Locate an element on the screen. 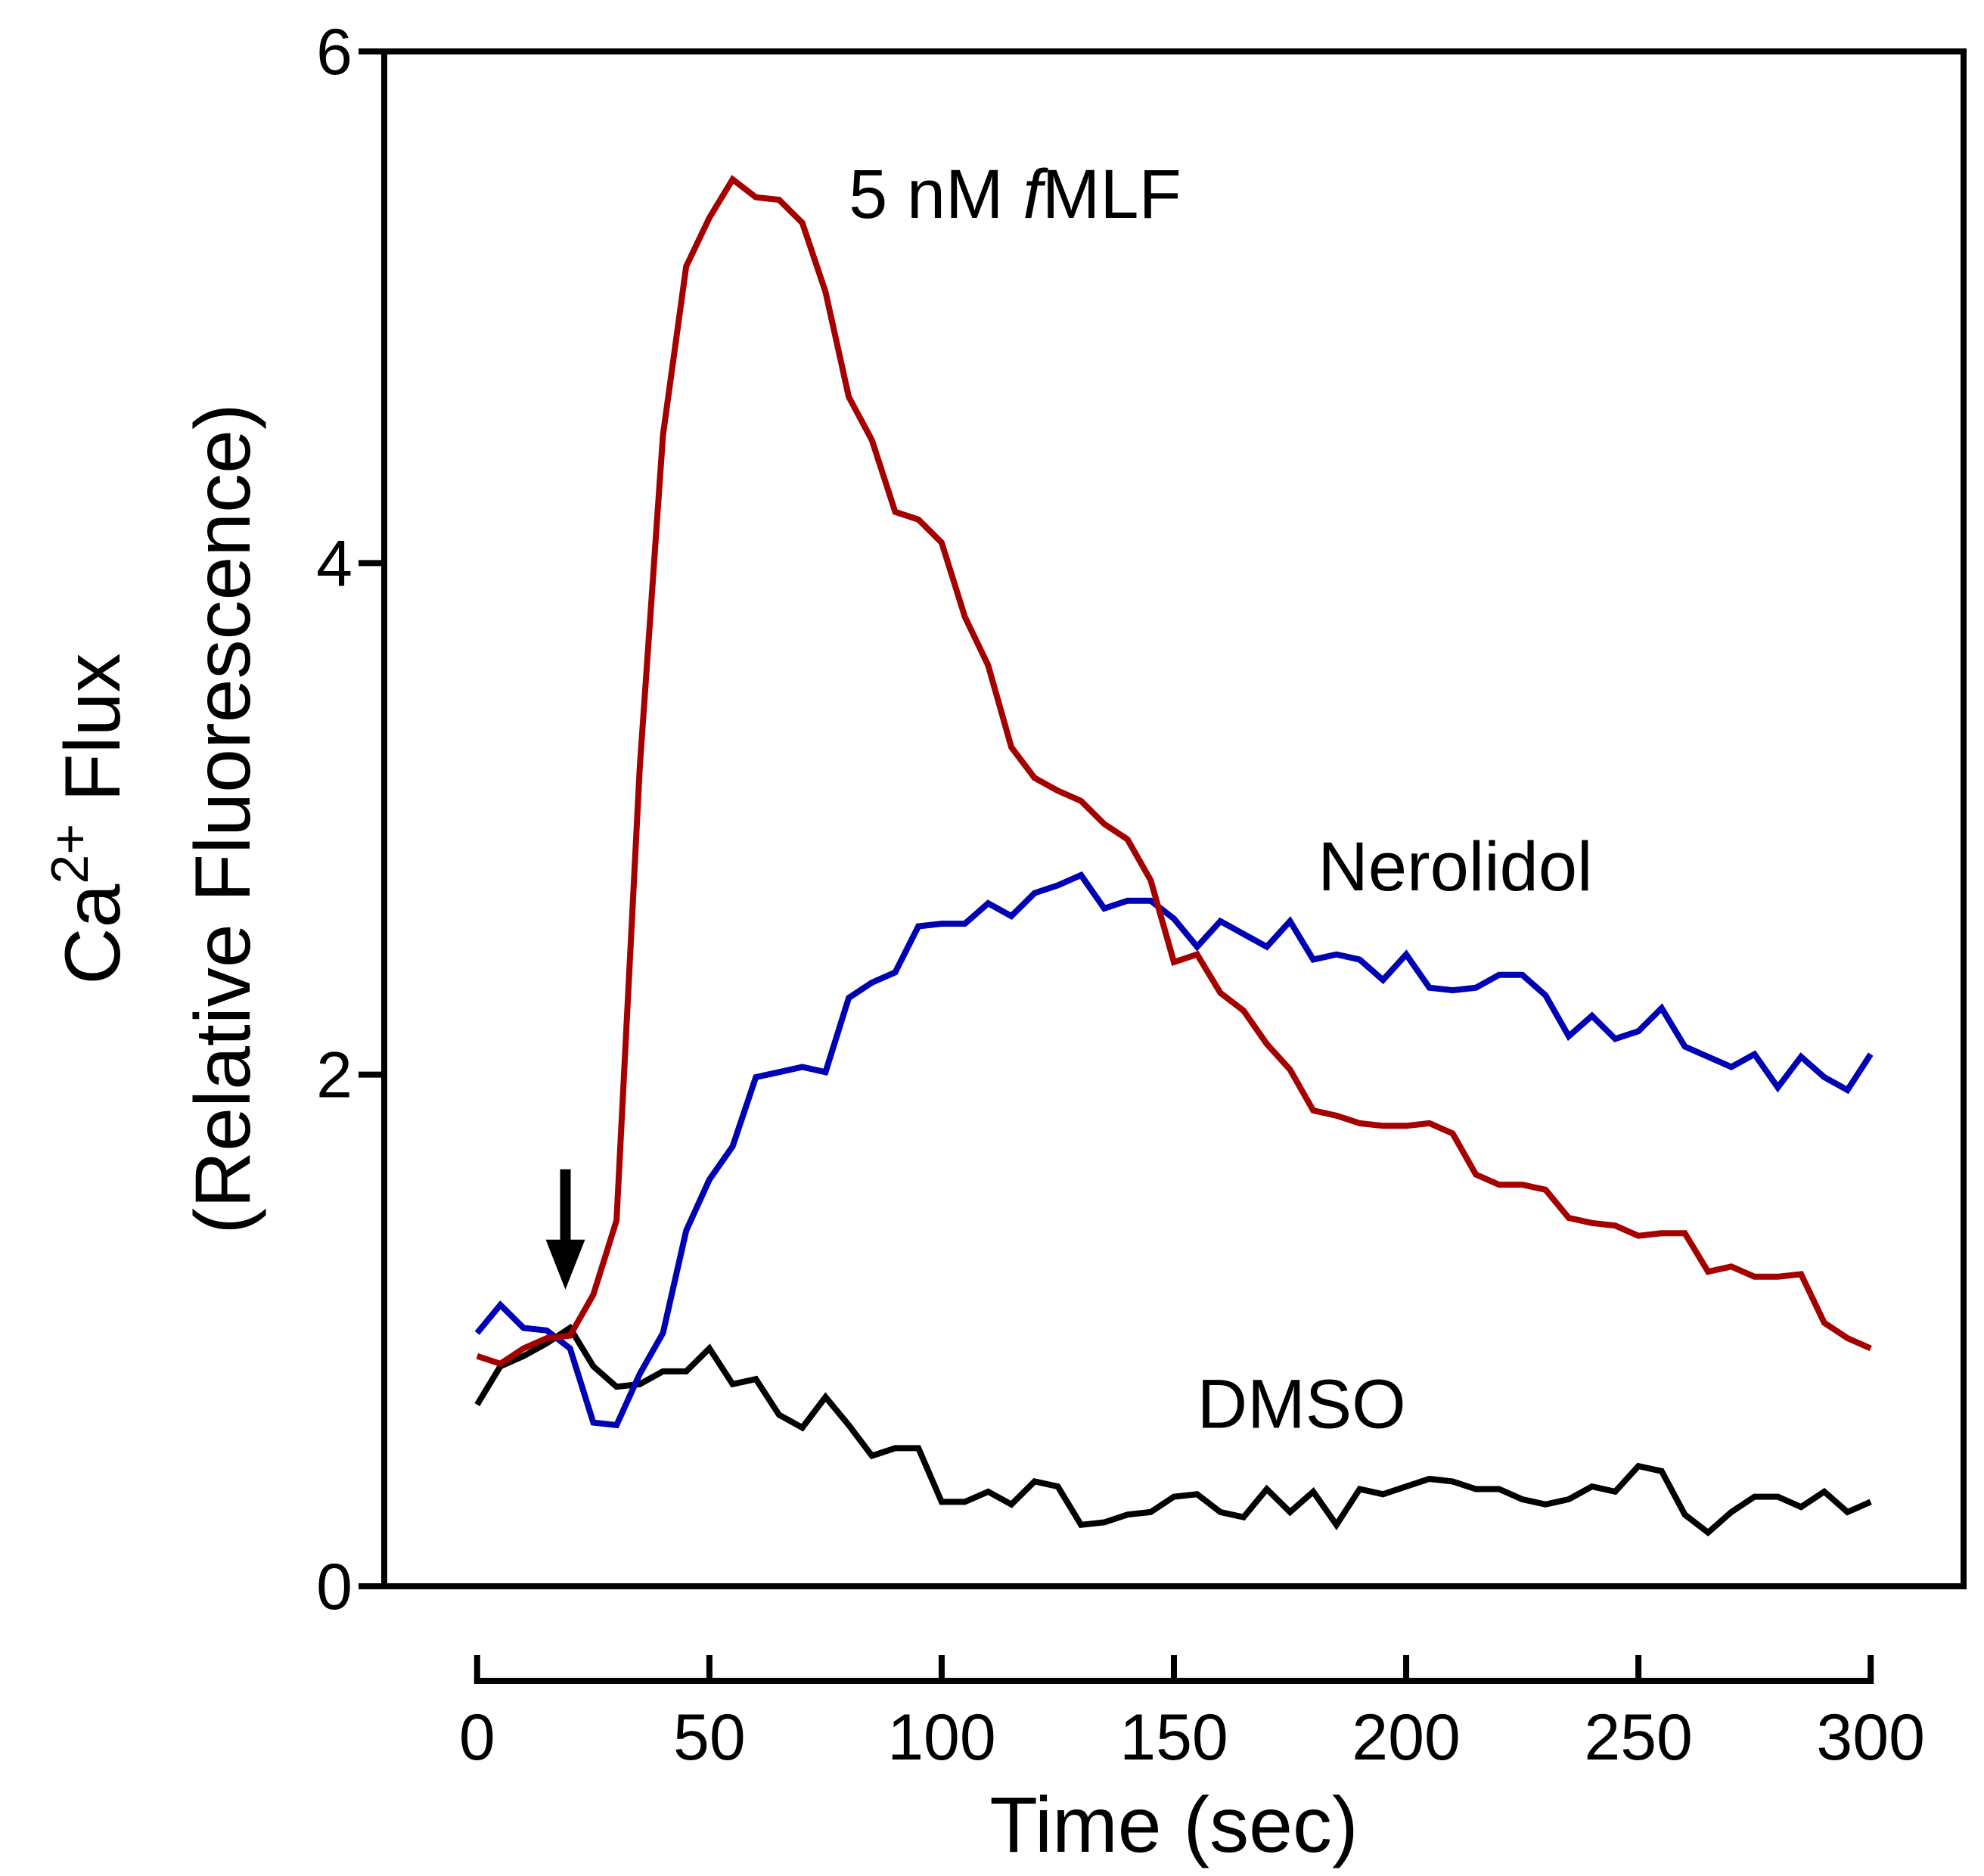 The height and width of the screenshot is (1876, 1984). y-axis-title-line1: Ca2+ Flux is located at coordinates (88, 819).